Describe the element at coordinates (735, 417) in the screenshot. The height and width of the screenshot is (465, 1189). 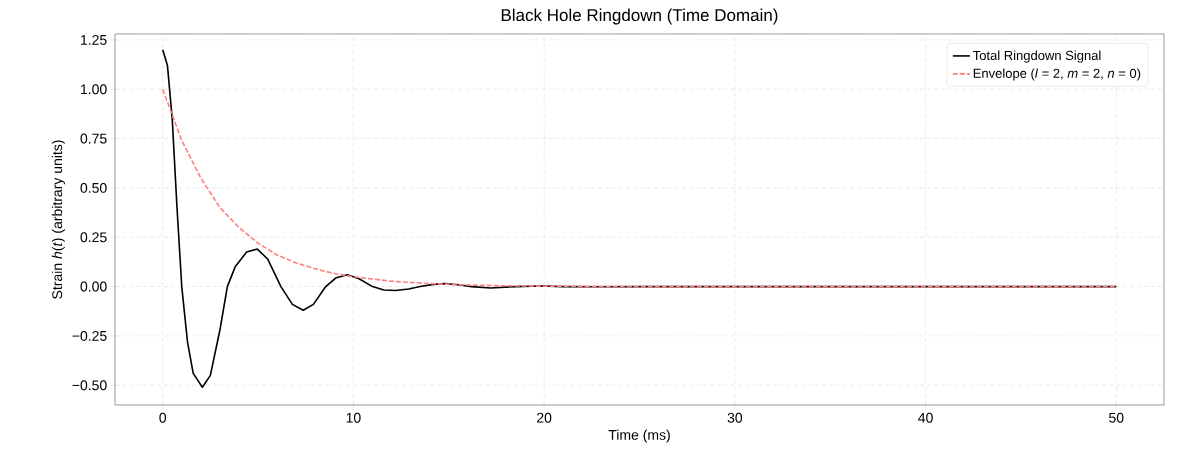
I see `x-tick-label: 30` at that location.